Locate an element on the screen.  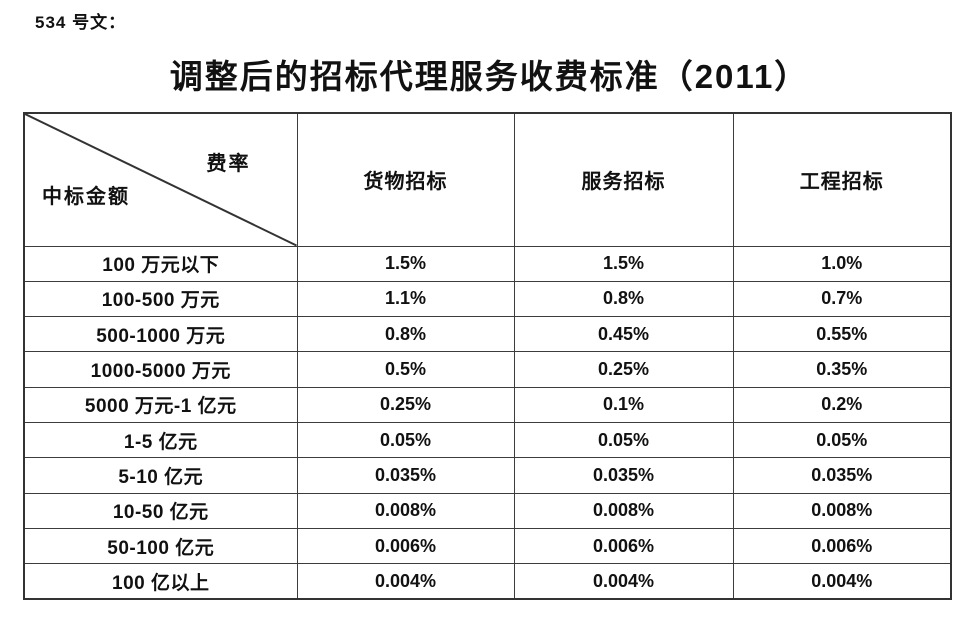
row-label-cell: 1-5 亿元 is located at coordinates (160, 440).